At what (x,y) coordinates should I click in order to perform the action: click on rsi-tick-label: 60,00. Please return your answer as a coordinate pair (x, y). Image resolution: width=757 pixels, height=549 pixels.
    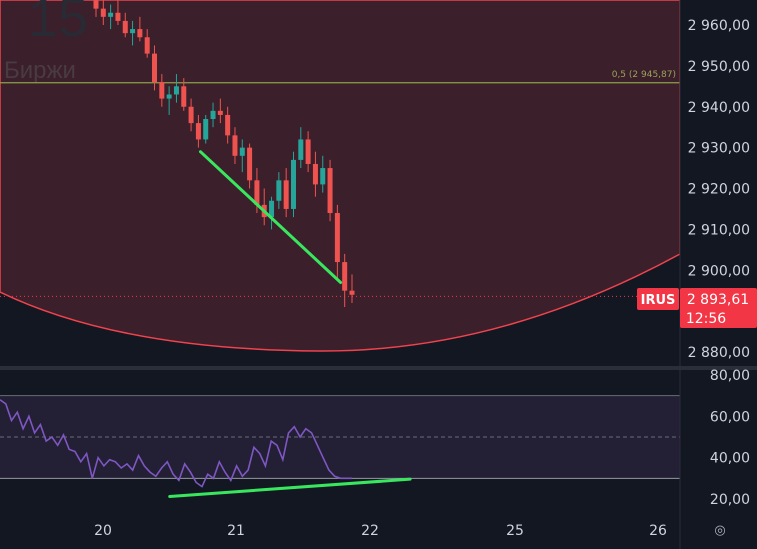
    Looking at the image, I should click on (730, 417).